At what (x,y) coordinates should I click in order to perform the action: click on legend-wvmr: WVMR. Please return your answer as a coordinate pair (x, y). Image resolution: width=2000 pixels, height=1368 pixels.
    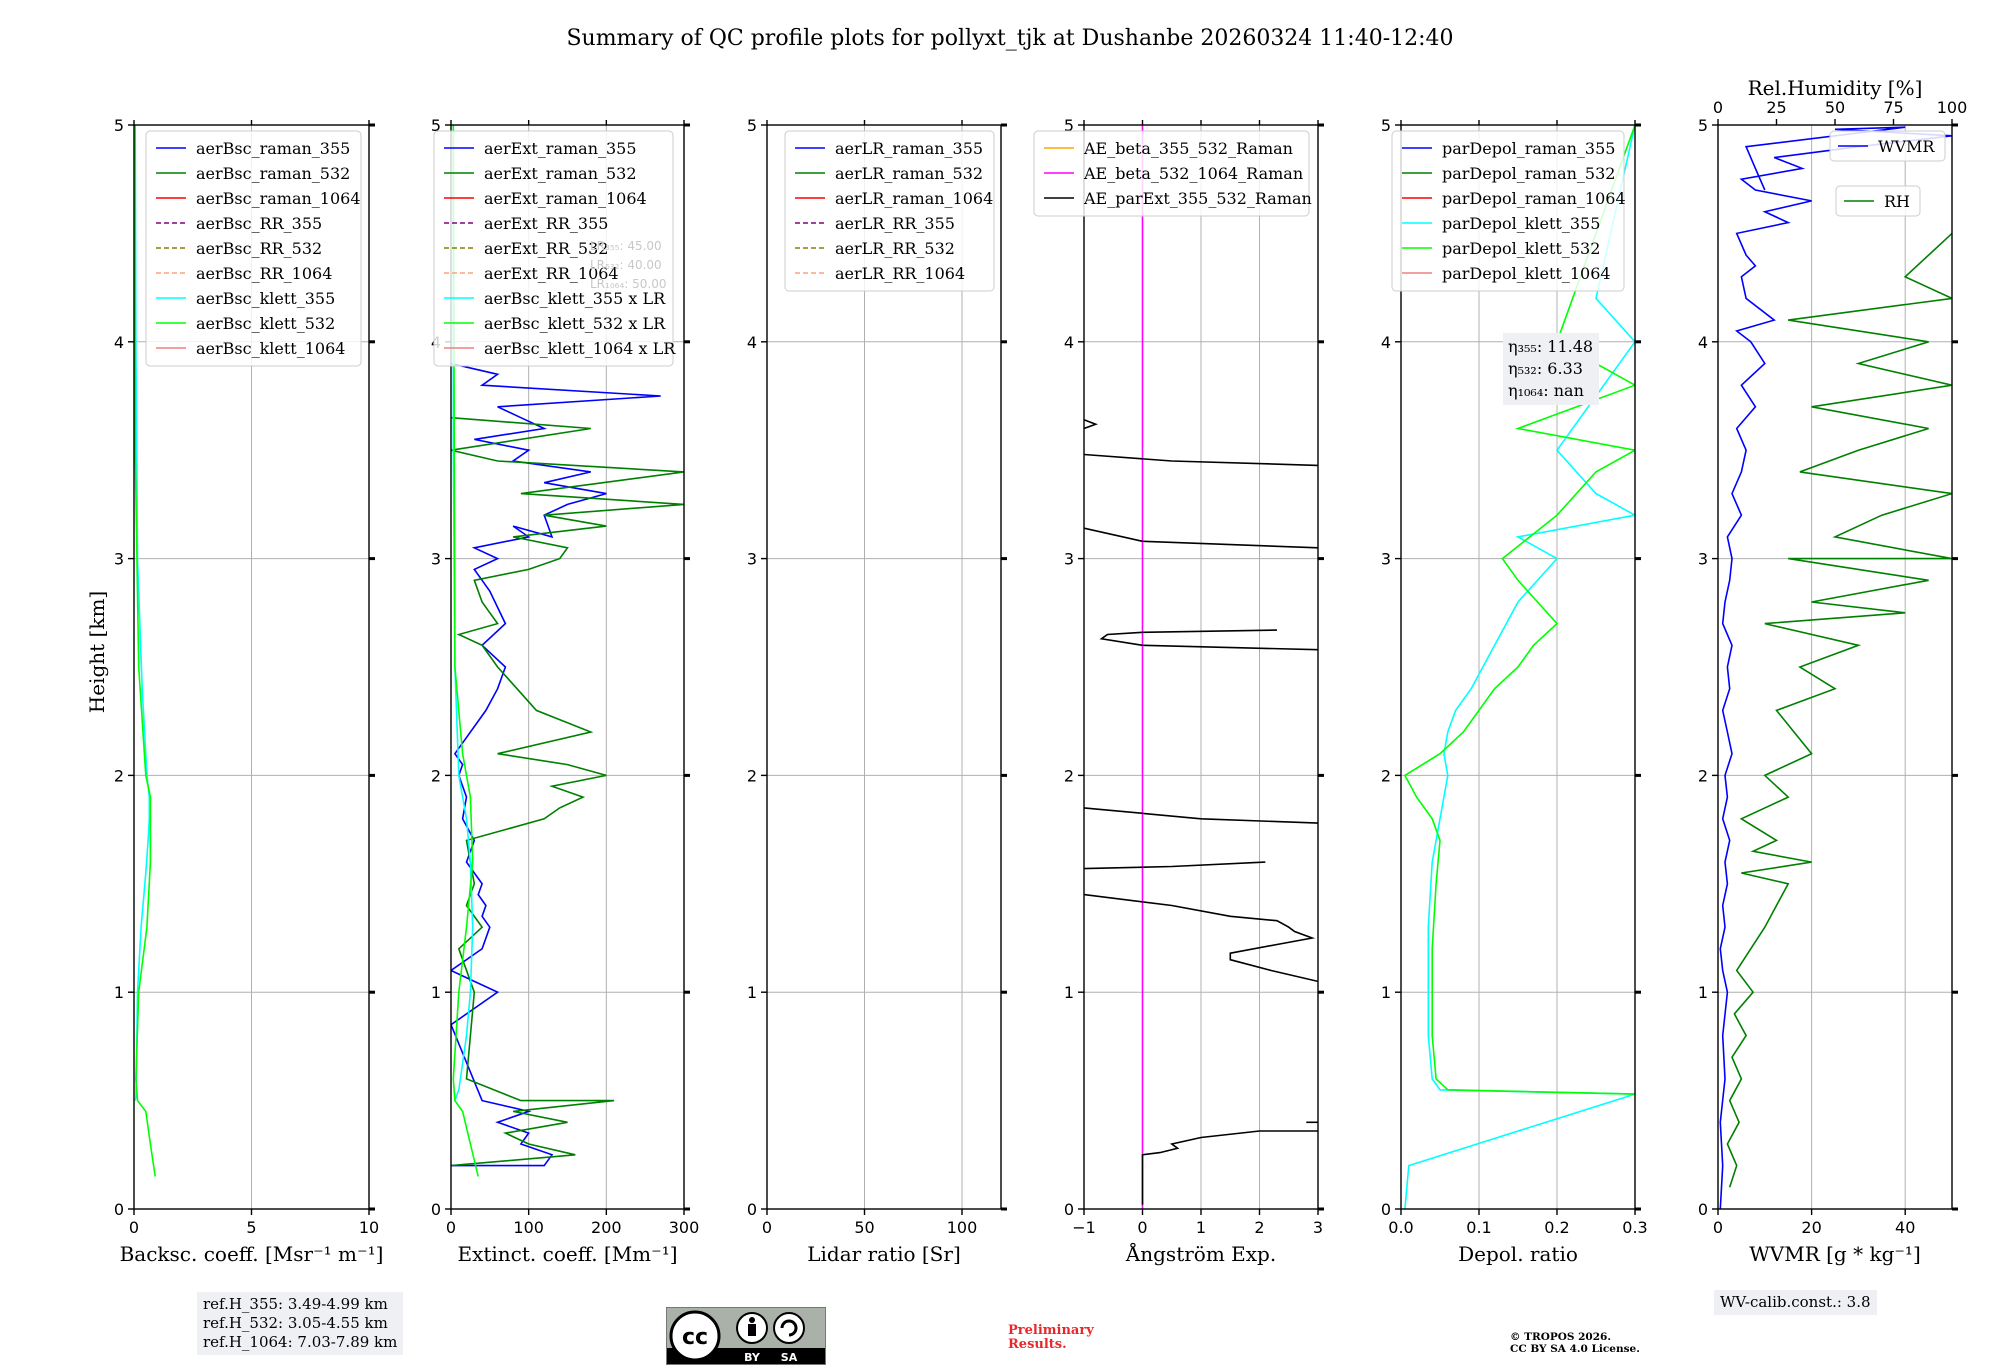
    Looking at the image, I should click on (1887, 146).